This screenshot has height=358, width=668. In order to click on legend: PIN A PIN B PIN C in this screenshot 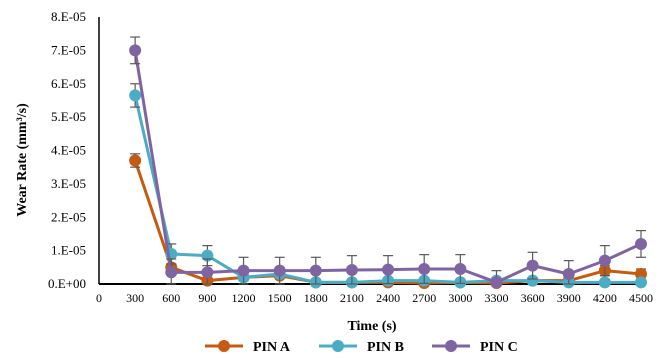, I will do `click(361, 347)`.